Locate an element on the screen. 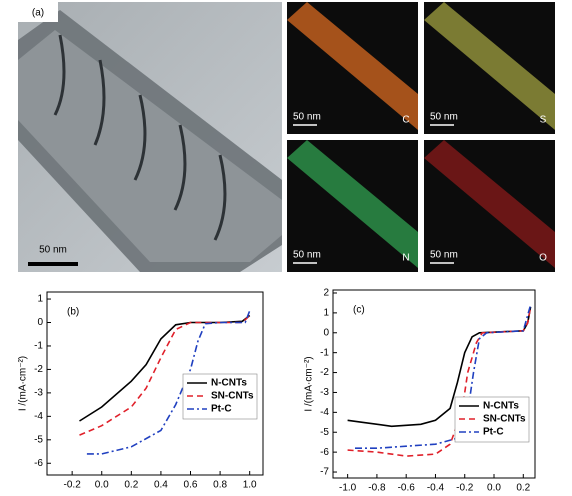  map-element-label: S is located at coordinates (543, 120).